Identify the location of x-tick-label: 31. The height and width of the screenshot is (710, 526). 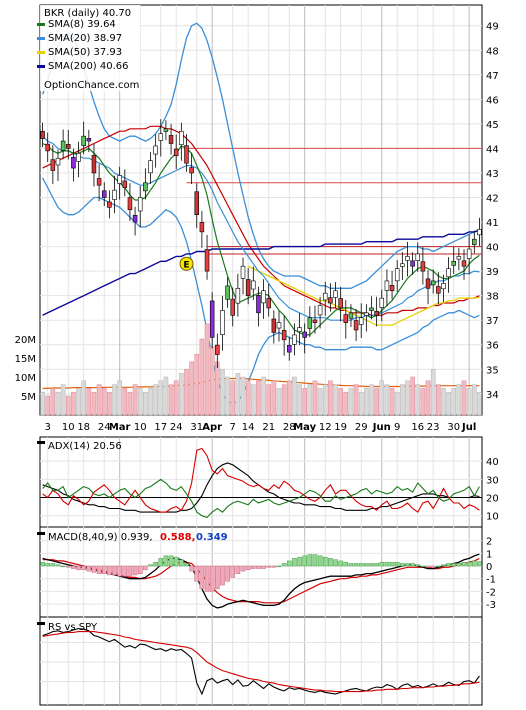
(196, 427).